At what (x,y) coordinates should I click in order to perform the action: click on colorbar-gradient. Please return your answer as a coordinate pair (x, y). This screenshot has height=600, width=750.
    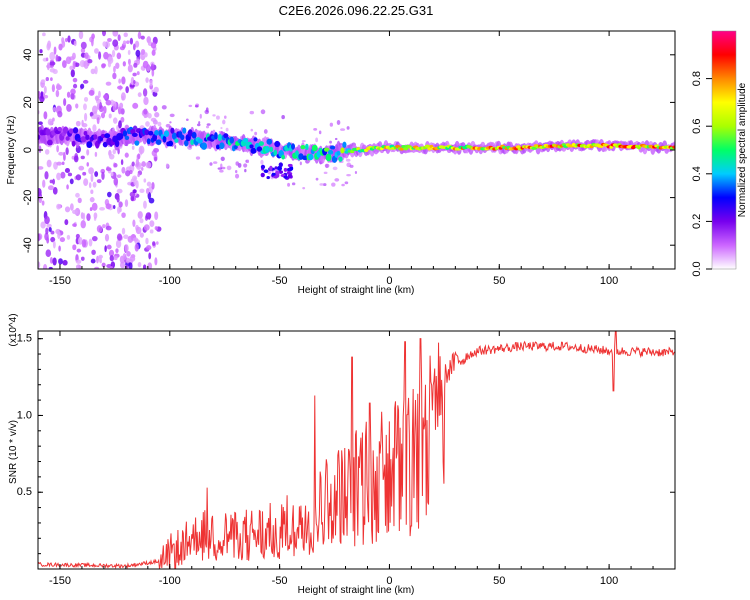
    Looking at the image, I should click on (724, 150).